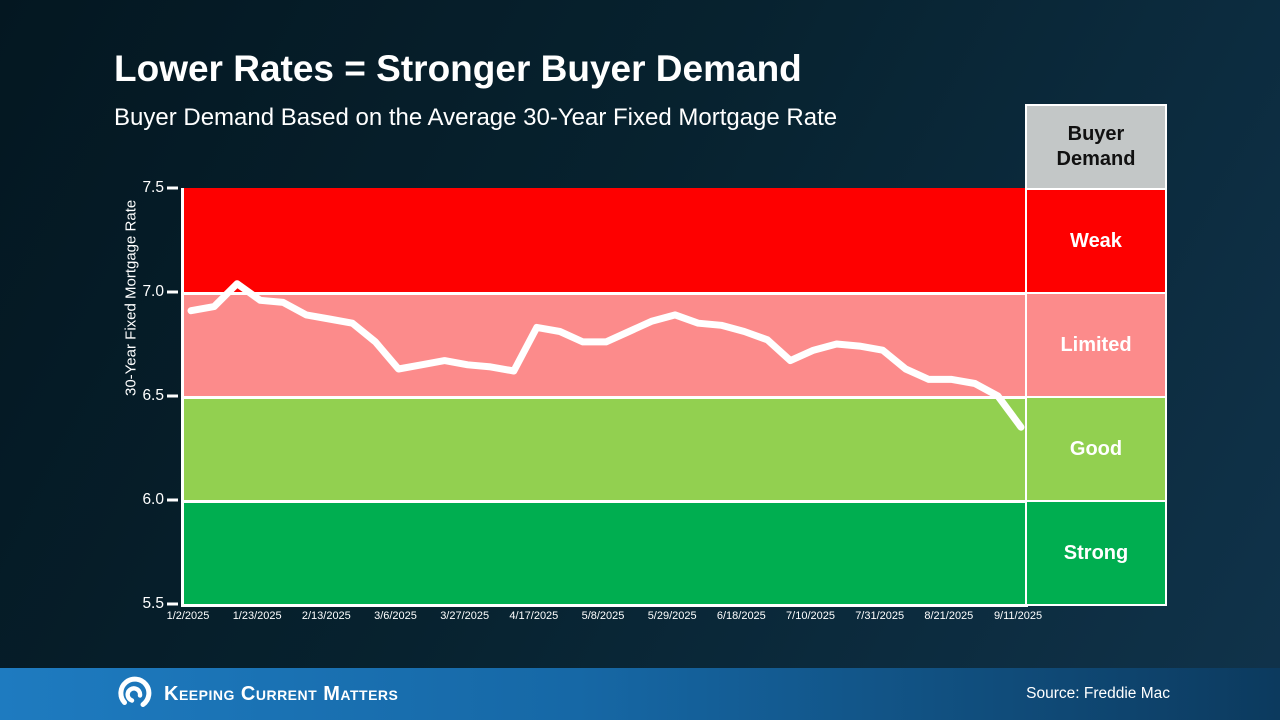 This screenshot has height=720, width=1280. I want to click on source-credit: Source: Freddie Mac, so click(1098, 693).